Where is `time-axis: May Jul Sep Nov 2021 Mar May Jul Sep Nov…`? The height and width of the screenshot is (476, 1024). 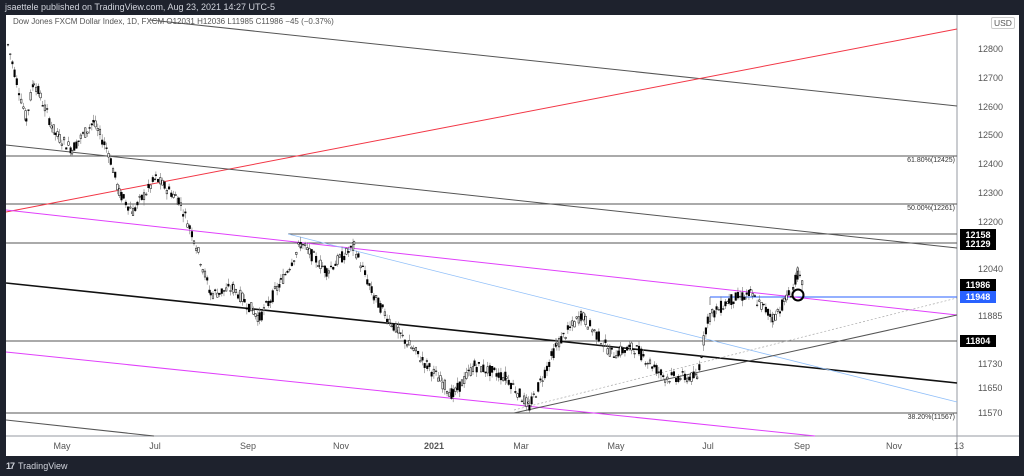
time-axis: May Jul Sep Nov 2021 Mar May Jul Sep Nov… is located at coordinates (508, 446).